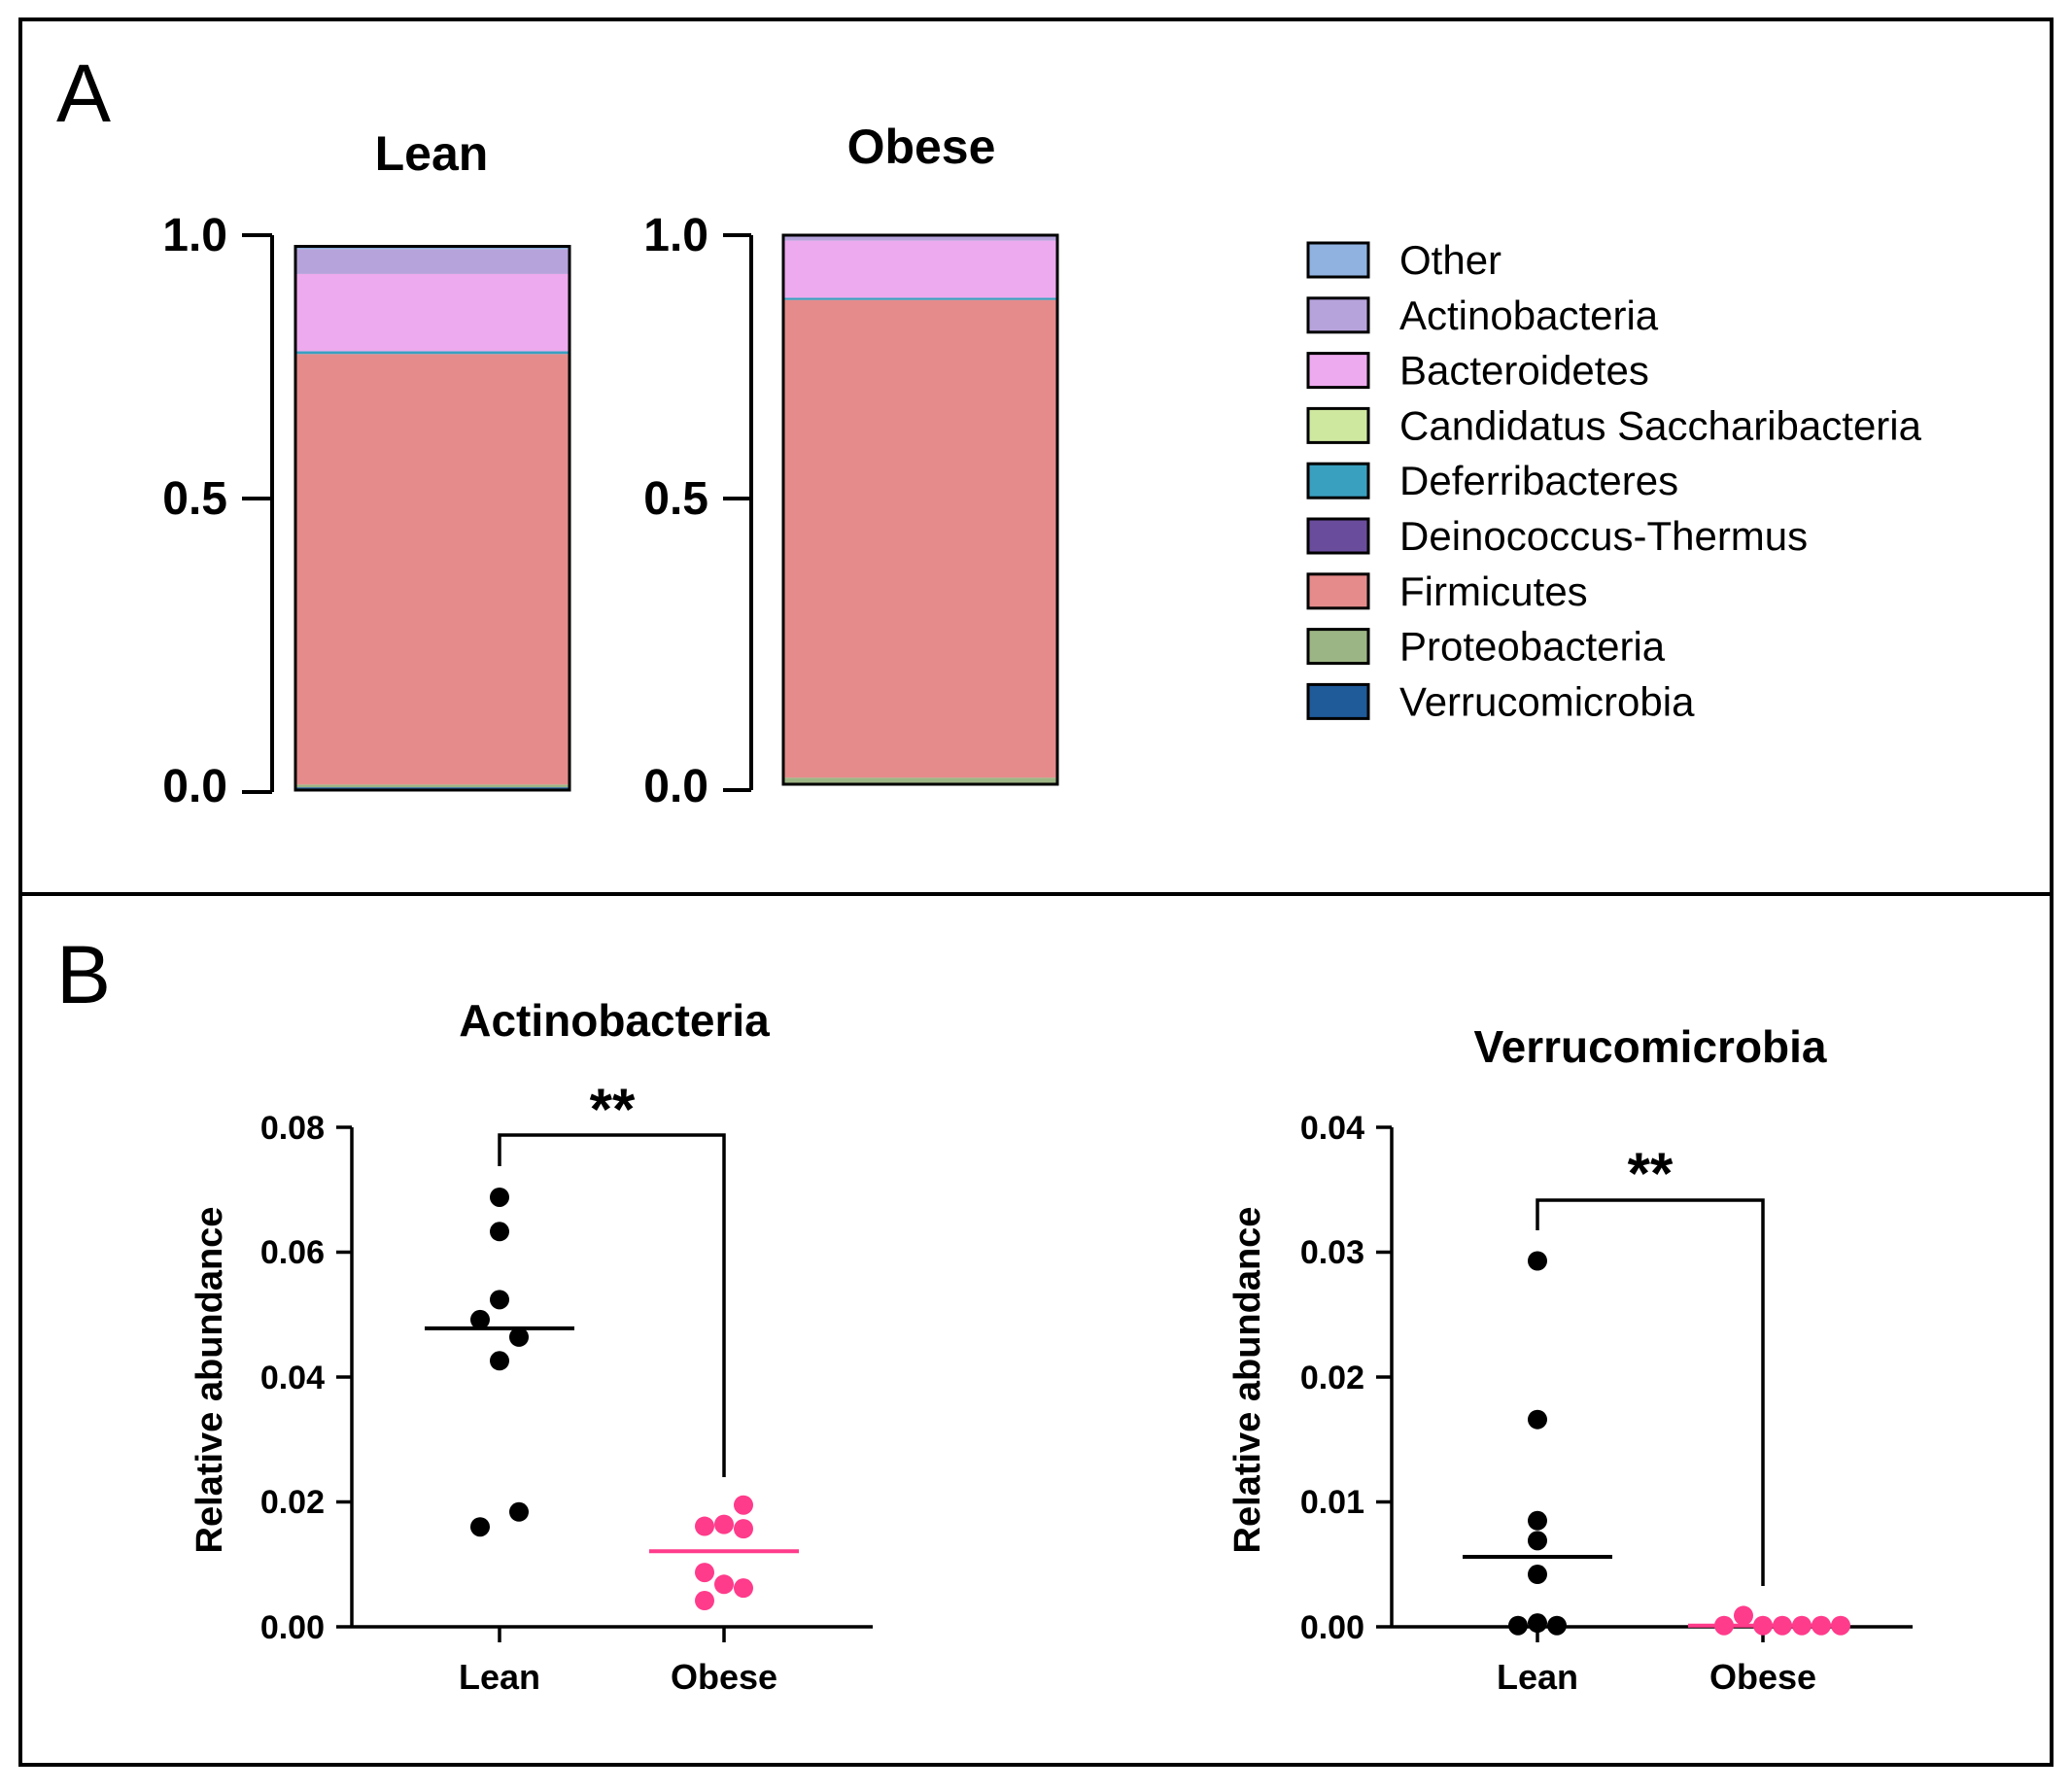 This screenshot has width=2071, height=1792. I want to click on x-tick-label-actinobacteria: Obese, so click(724, 1677).